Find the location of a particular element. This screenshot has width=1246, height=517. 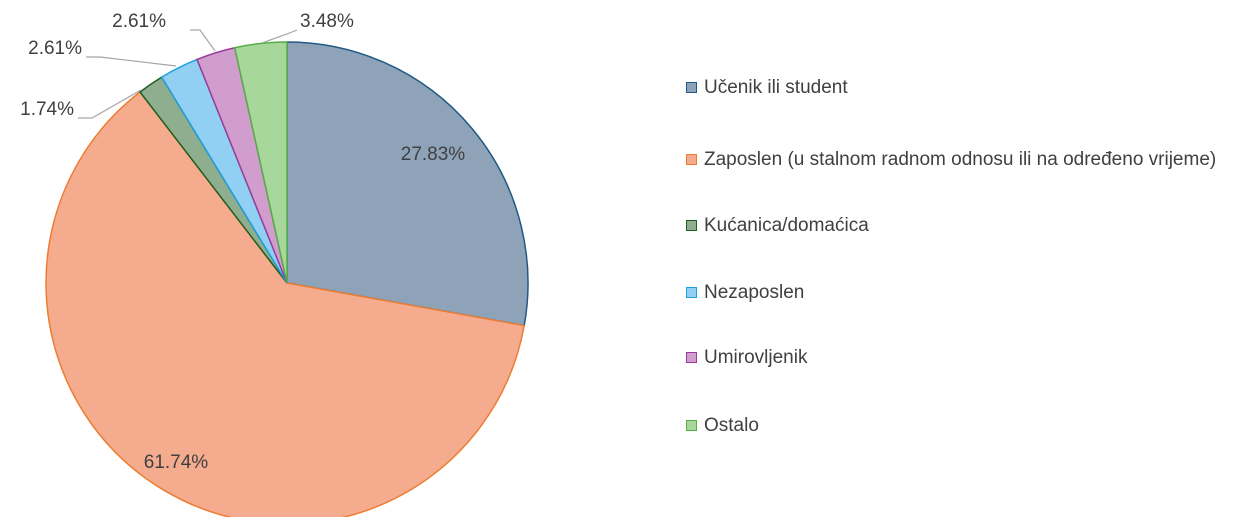

data-label: 3.48% is located at coordinates (327, 21).